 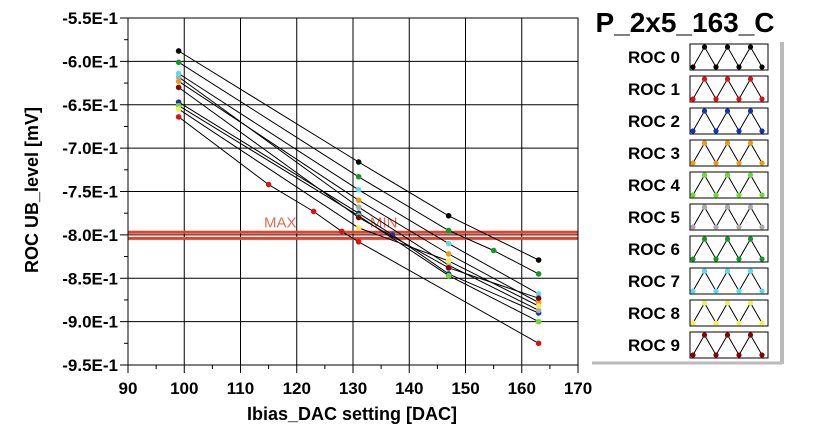 I want to click on legend-label: ROC 1, so click(x=654, y=89).